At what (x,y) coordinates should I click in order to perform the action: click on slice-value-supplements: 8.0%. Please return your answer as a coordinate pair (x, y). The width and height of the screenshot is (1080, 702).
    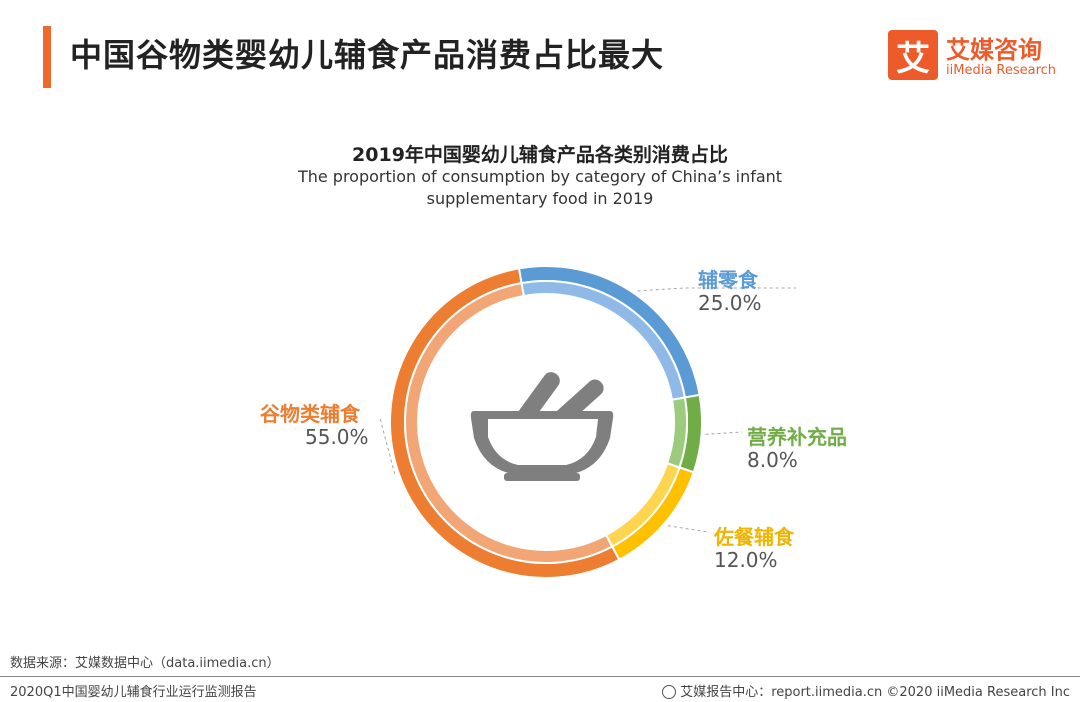
    Looking at the image, I should click on (772, 460).